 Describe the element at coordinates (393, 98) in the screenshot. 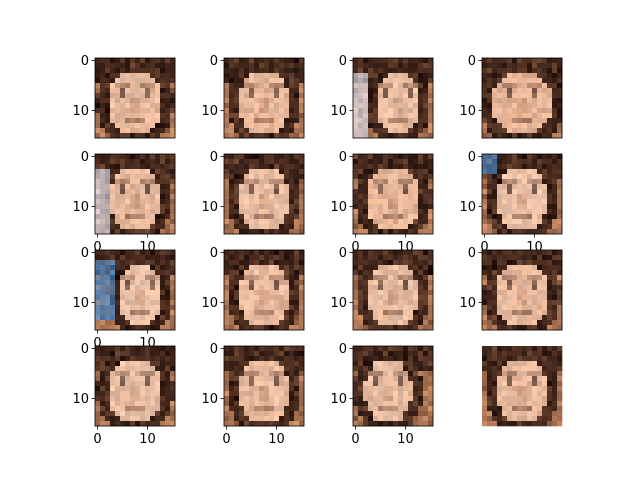

I see `axes-frame` at that location.